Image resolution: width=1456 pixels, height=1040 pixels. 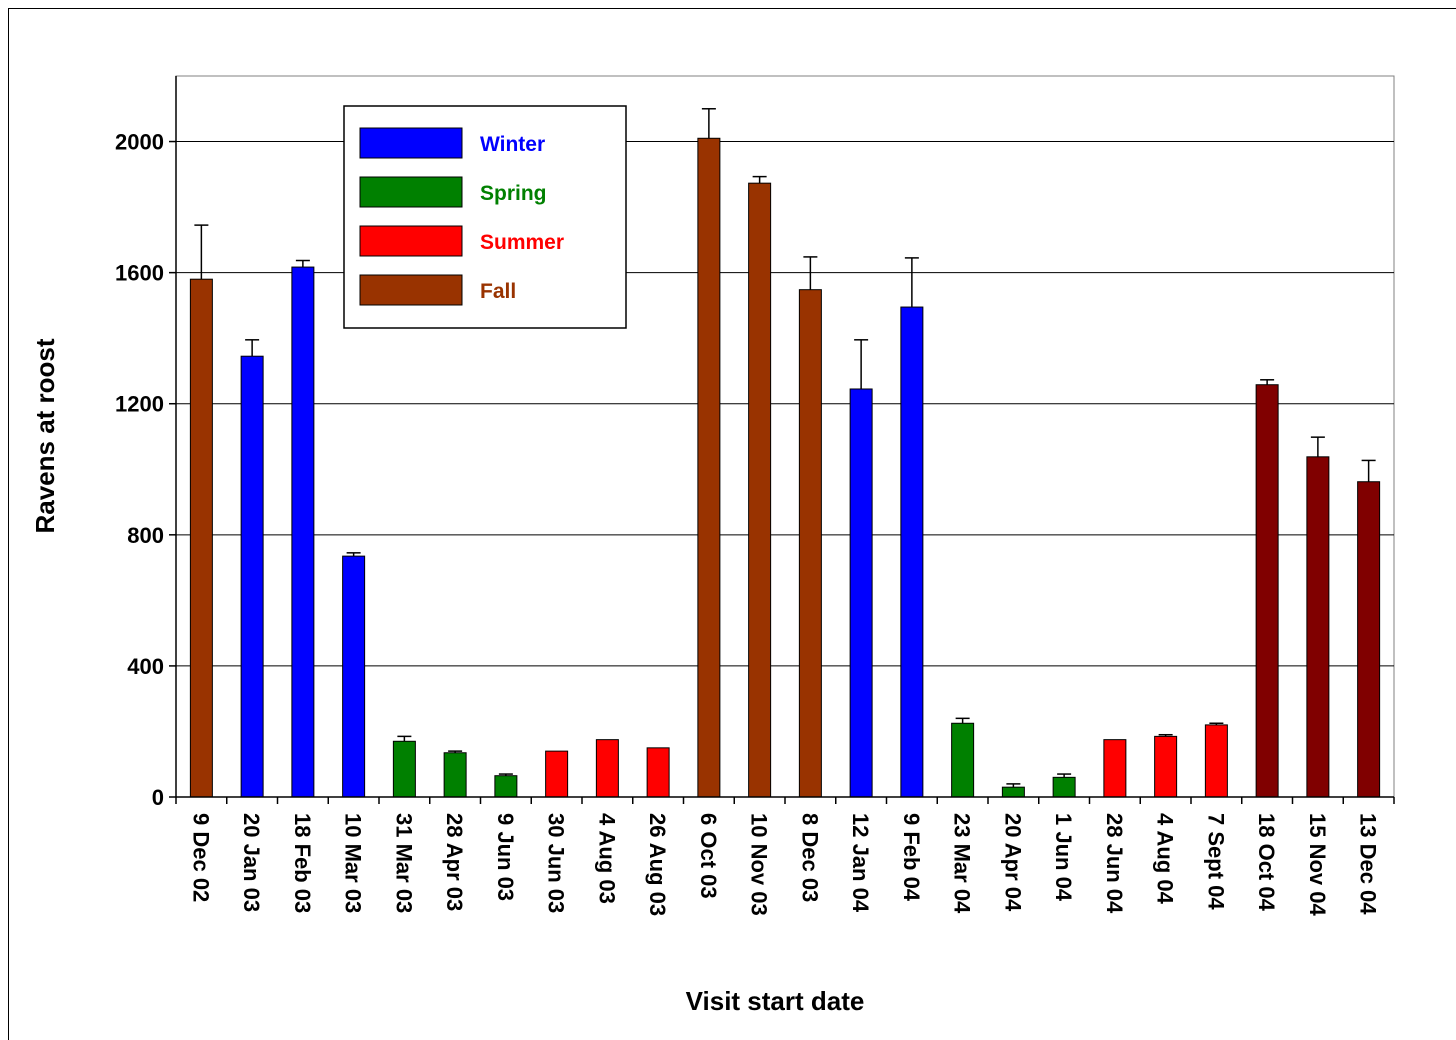 What do you see at coordinates (454, 862) in the screenshot?
I see `x-tick-label: 28 Apr 03` at bounding box center [454, 862].